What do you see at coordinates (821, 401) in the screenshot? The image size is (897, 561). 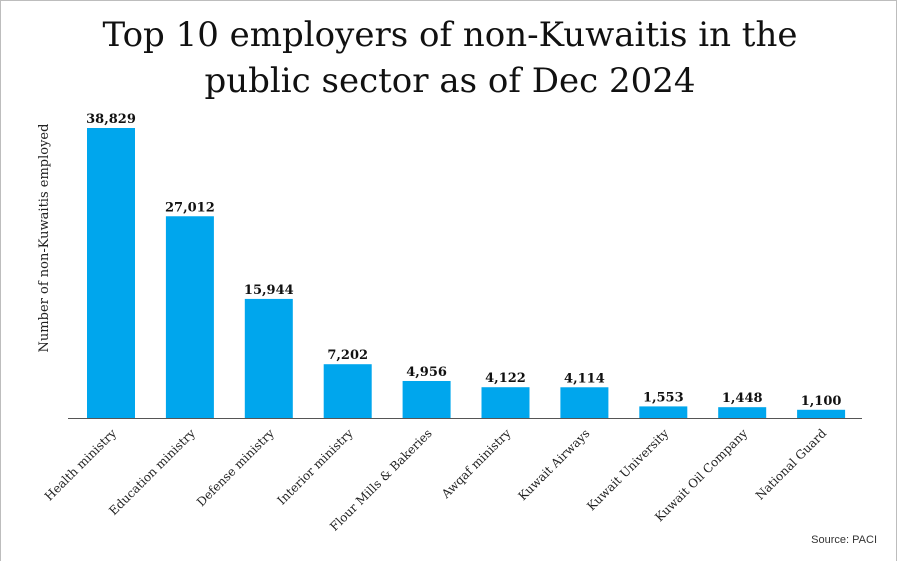 I see `data-label: 1,100` at bounding box center [821, 401].